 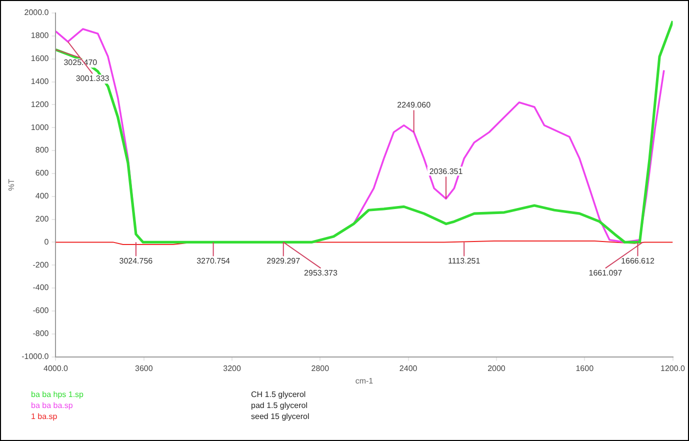 What do you see at coordinates (40, 35) in the screenshot?
I see `y-tick-label: 1800` at bounding box center [40, 35].